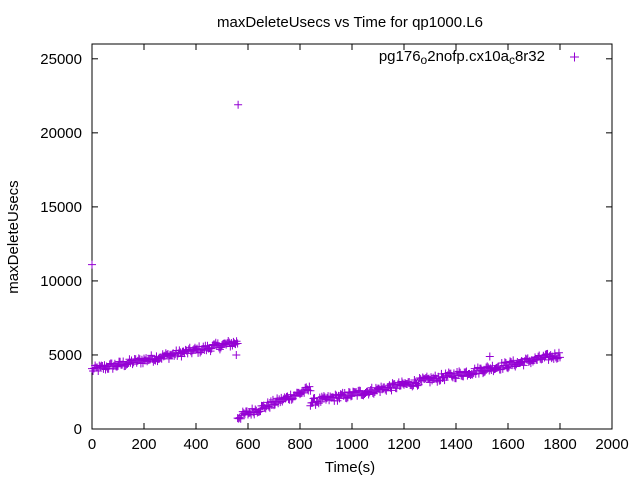 This screenshot has height=480, width=640. What do you see at coordinates (403, 444) in the screenshot?
I see `x-tick-label: 1200` at bounding box center [403, 444].